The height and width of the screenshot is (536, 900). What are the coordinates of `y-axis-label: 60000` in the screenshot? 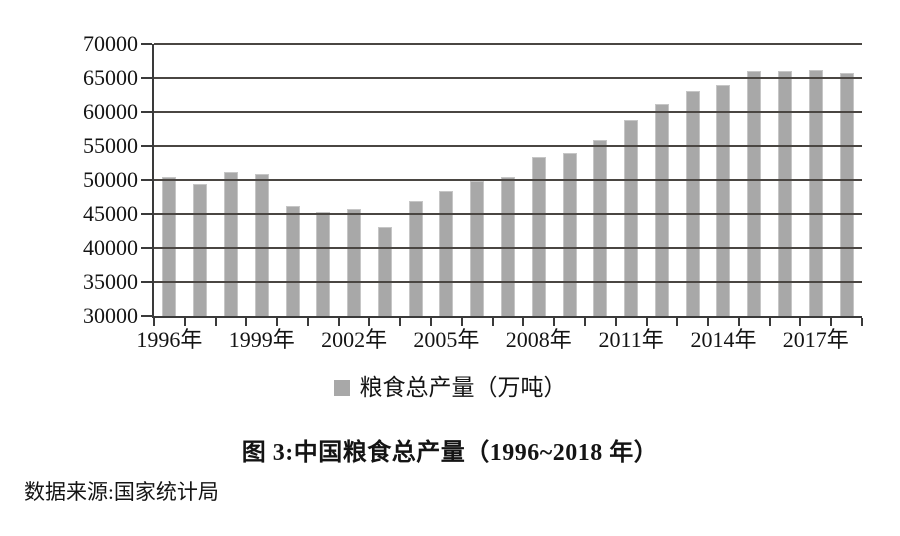 It's located at (110, 111).